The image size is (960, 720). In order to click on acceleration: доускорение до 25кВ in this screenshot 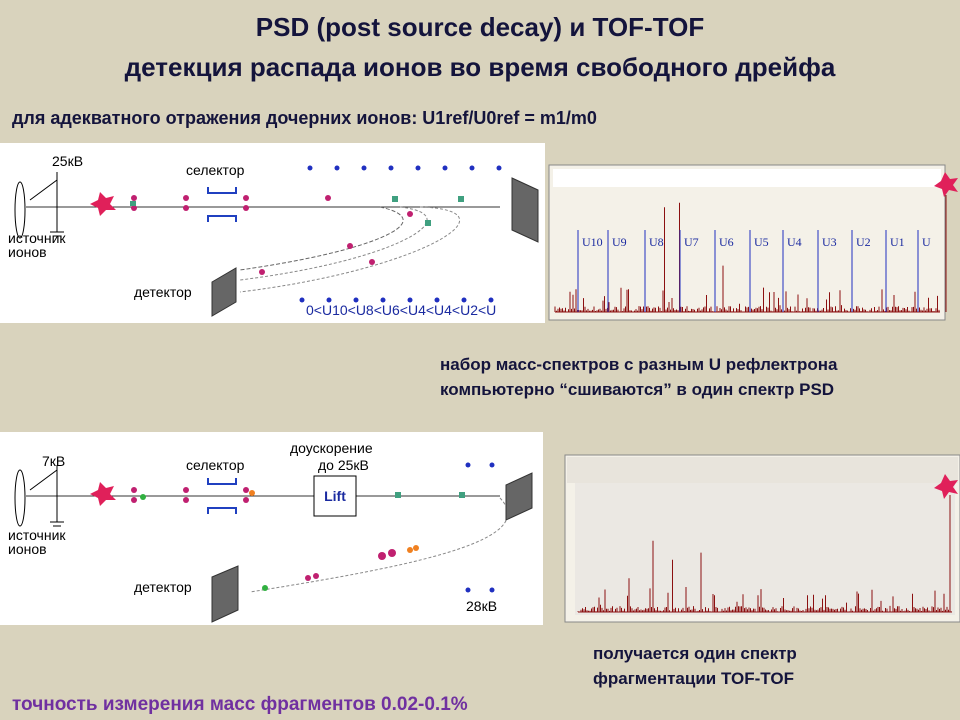, I will do `click(331, 456)`.